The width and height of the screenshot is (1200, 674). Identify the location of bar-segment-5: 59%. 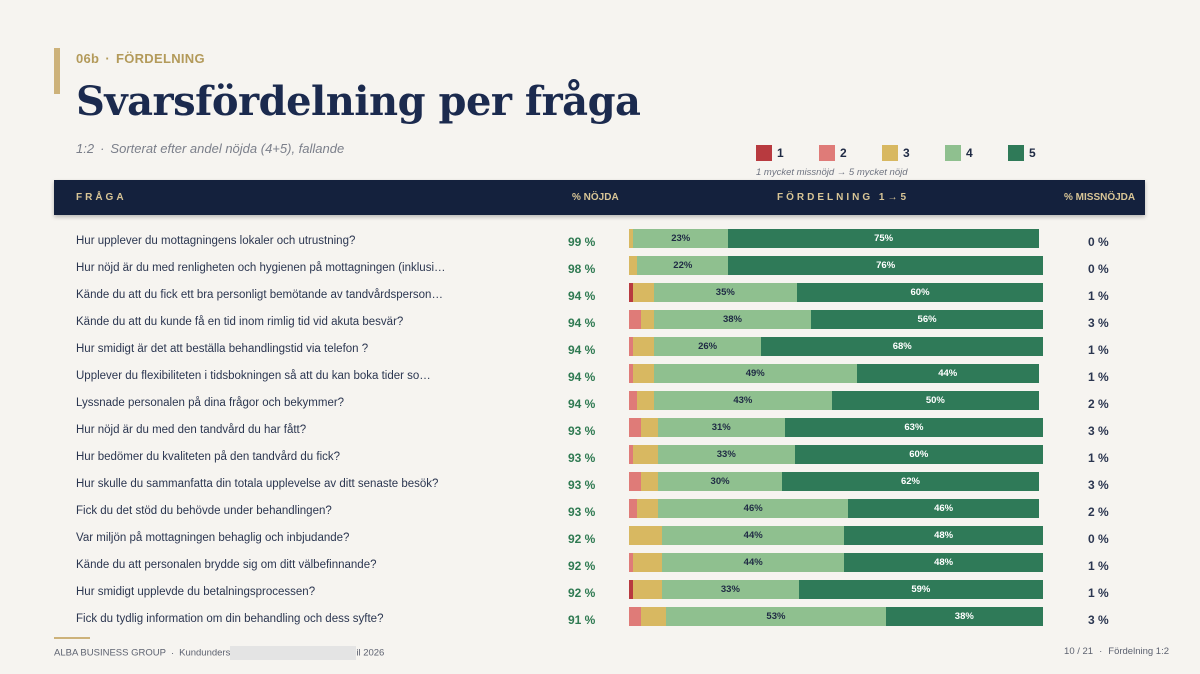
(920, 589).